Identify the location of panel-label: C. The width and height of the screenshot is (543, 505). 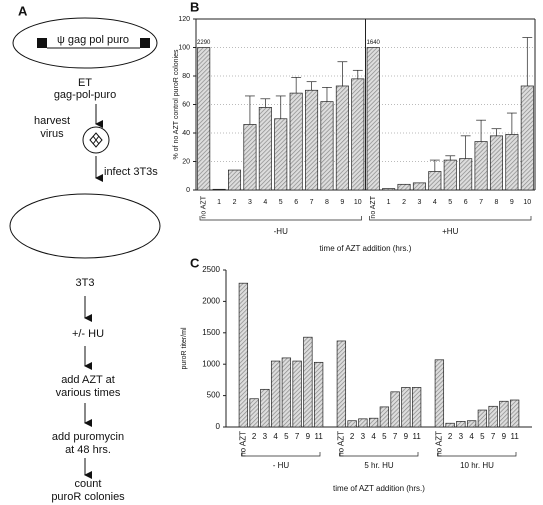
(195, 262).